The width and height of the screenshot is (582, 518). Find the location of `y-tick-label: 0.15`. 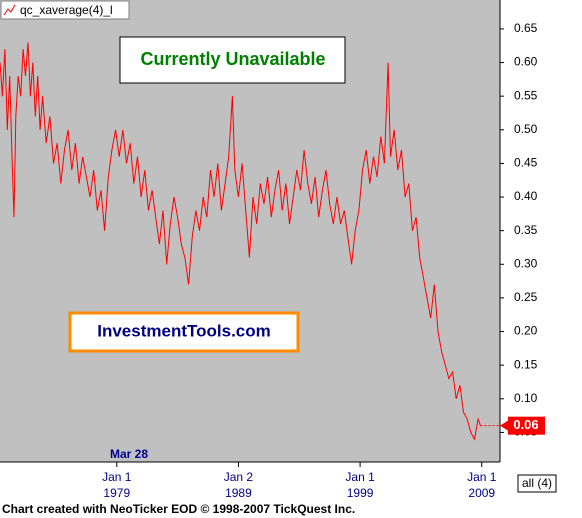

y-tick-label: 0.15 is located at coordinates (526, 364).